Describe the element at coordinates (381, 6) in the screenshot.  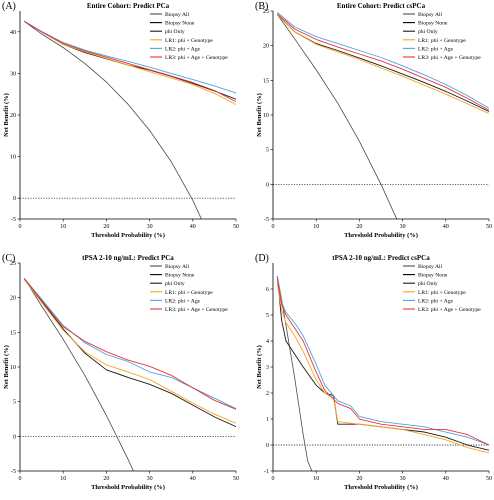
I see `chart-title: Entire Cohort: Predict csPCa` at that location.